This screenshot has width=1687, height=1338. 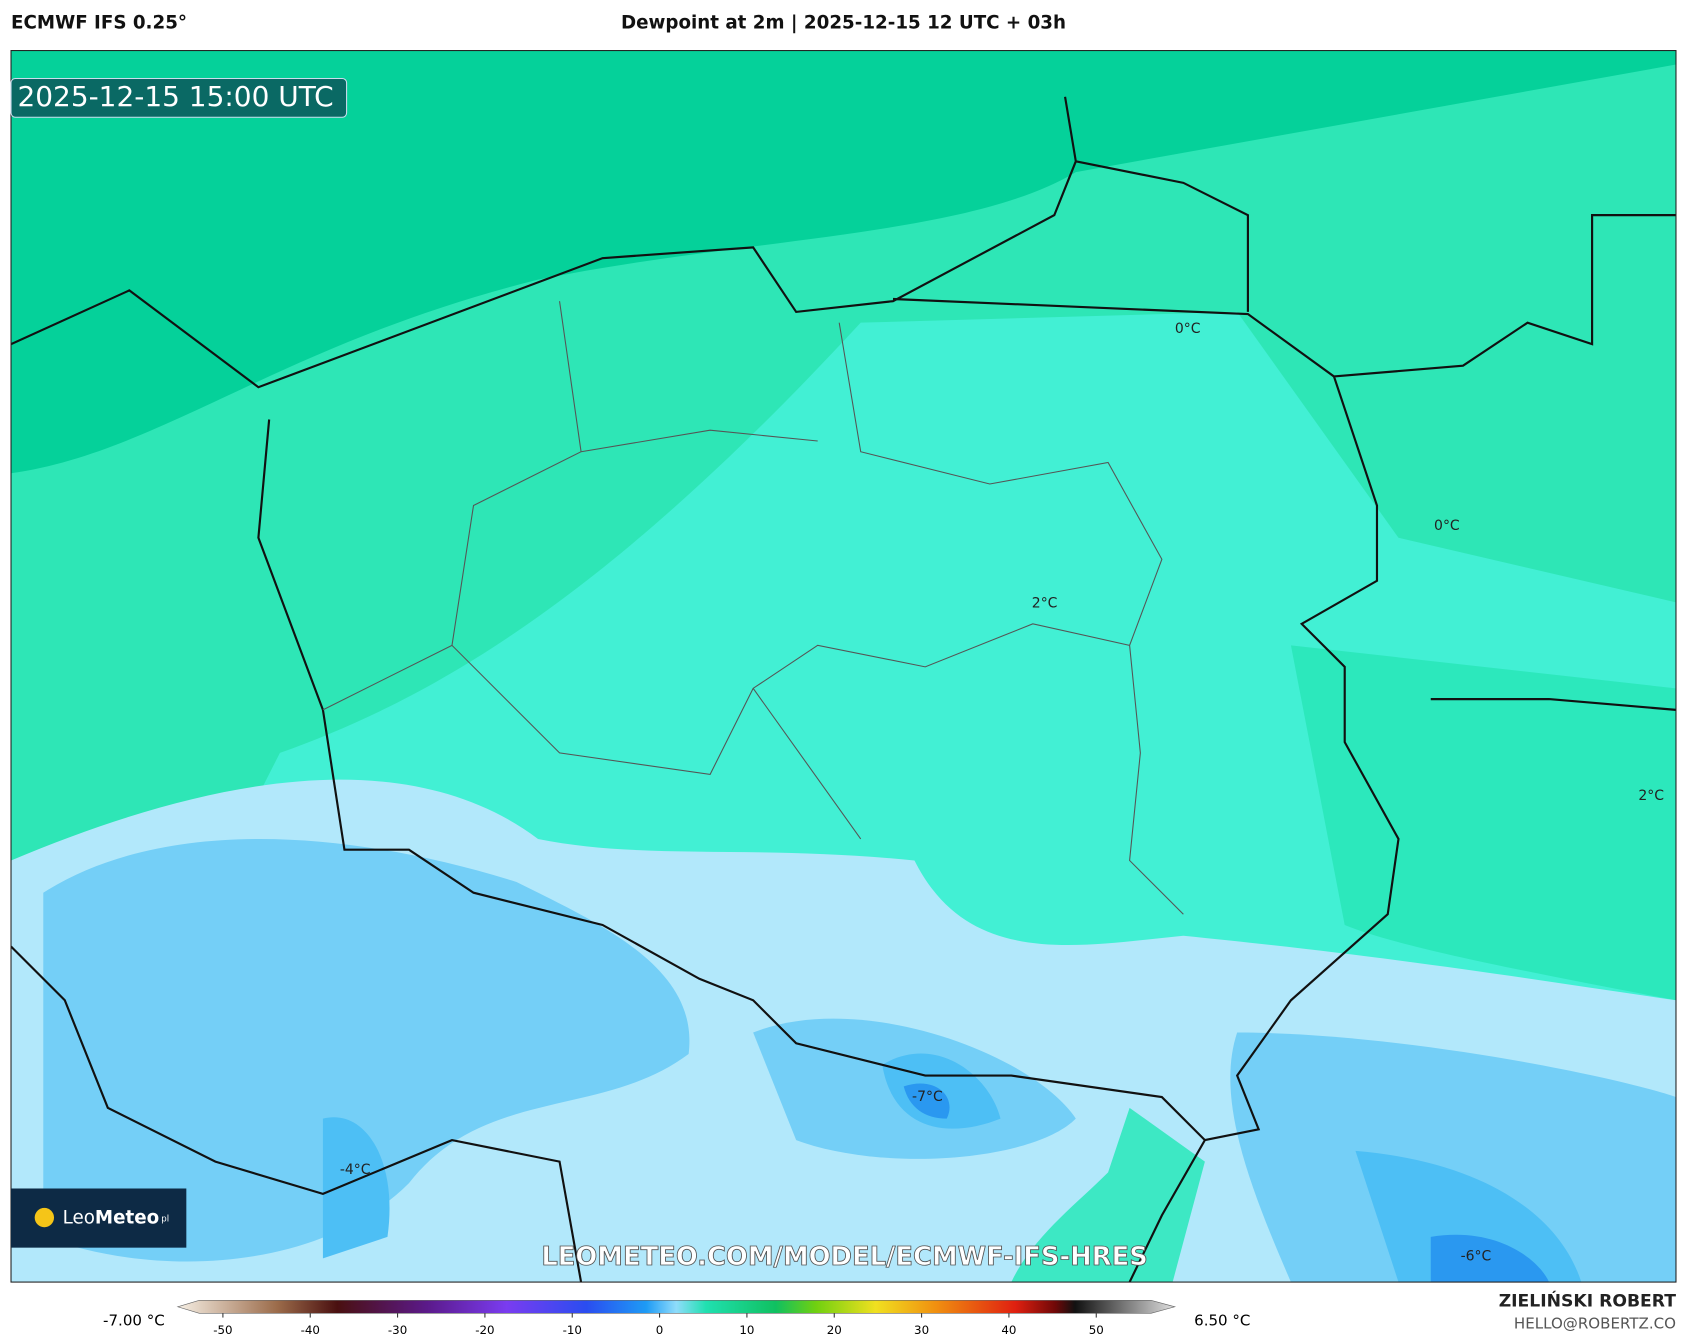 I want to click on contour-label: -7°C, so click(x=927, y=1097).